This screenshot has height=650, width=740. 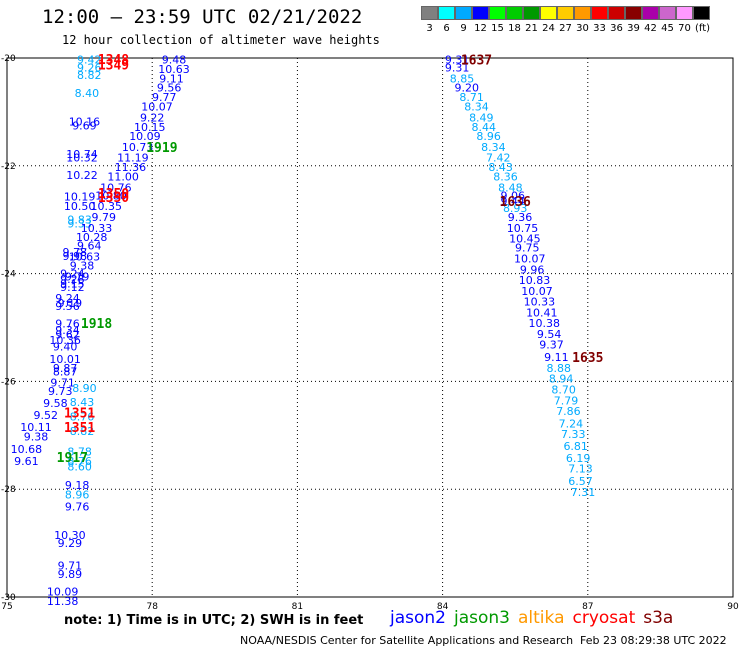 What do you see at coordinates (463, 28) in the screenshot?
I see `legend-label: 9` at bounding box center [463, 28].